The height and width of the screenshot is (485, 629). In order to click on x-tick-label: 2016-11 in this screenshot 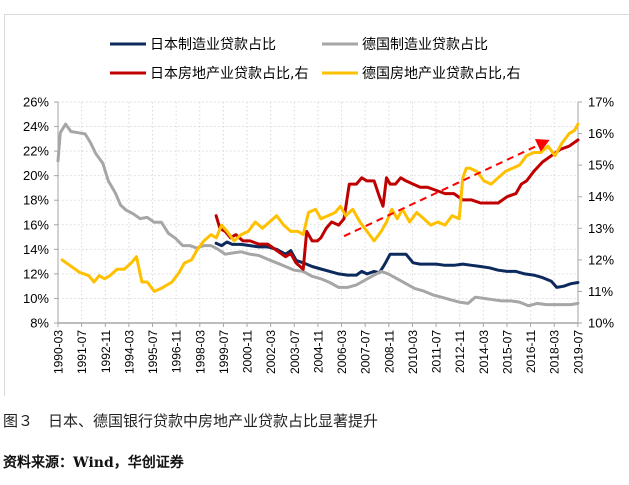, I will do `click(531, 351)`.